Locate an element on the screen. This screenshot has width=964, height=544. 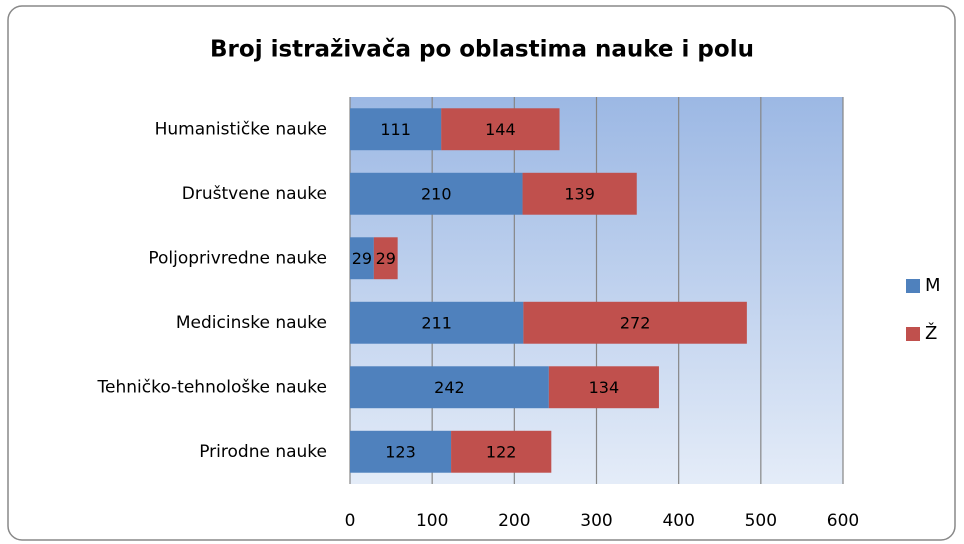
data-label: 122 is located at coordinates (501, 451).